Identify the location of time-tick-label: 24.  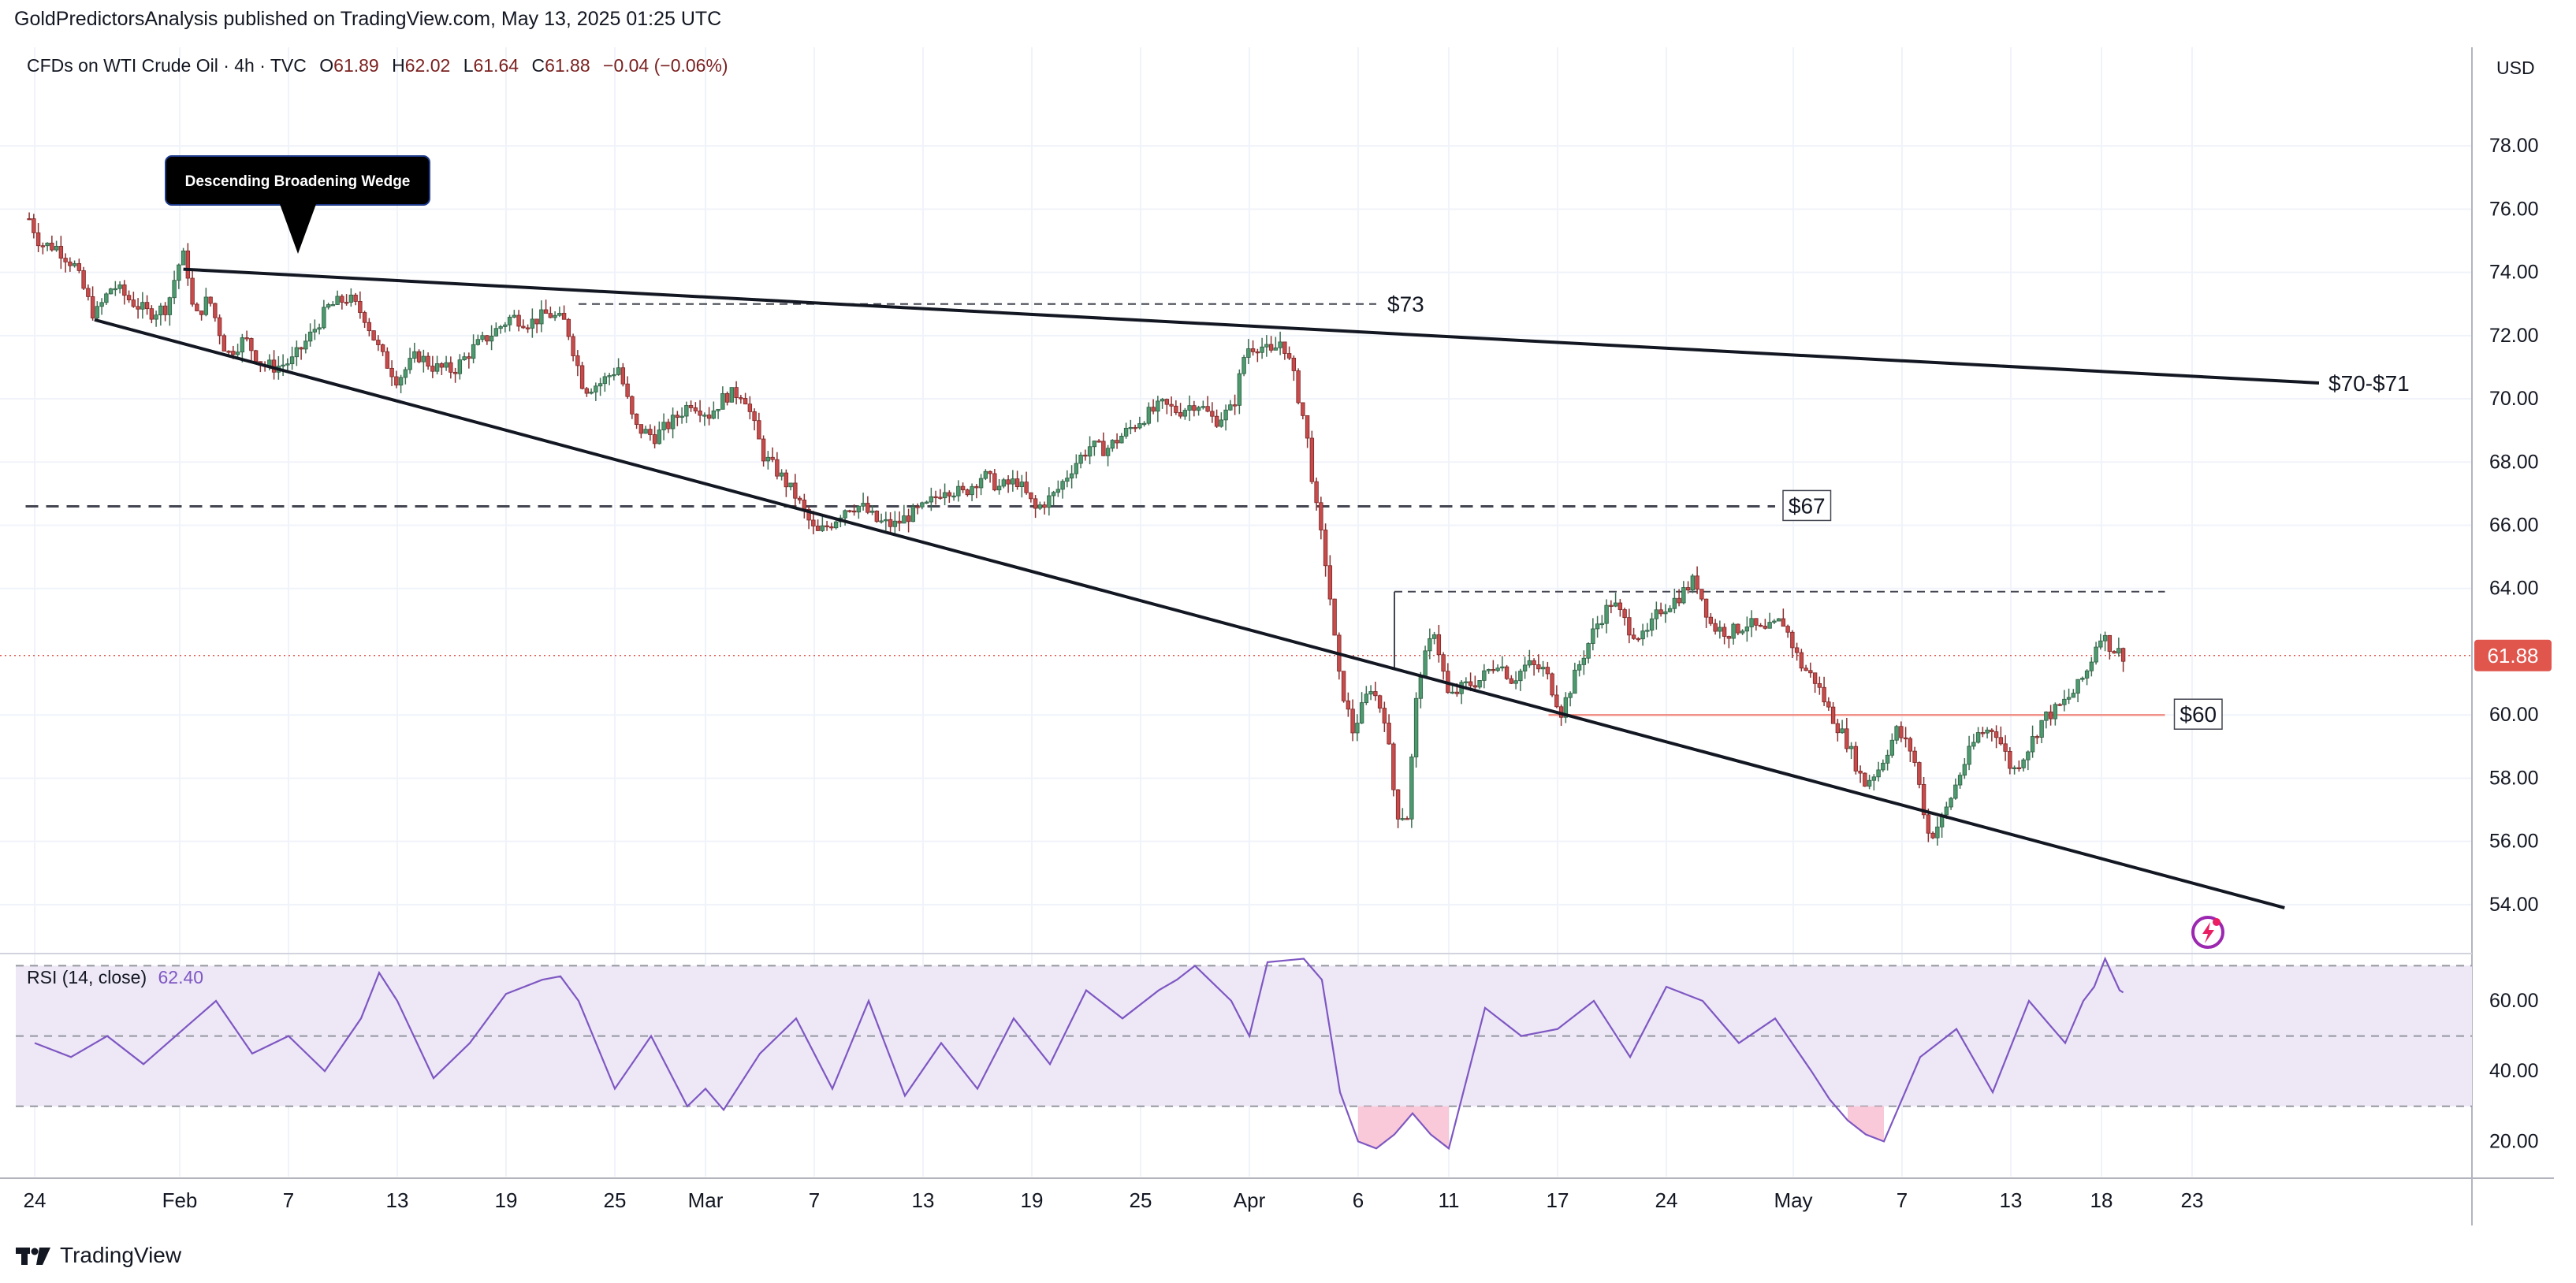
(35, 1200).